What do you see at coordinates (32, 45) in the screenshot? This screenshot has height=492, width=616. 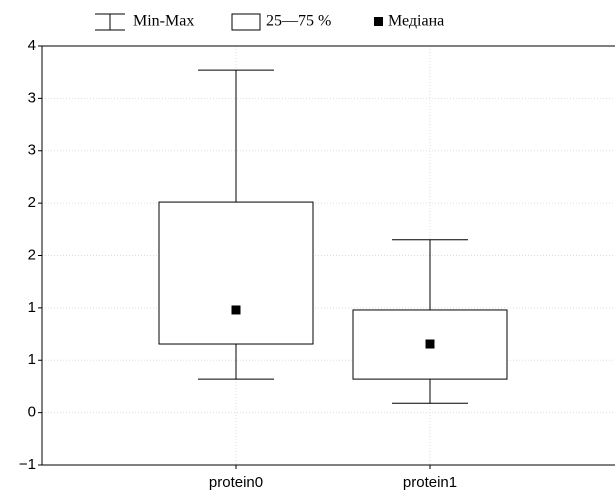 I see `y-tick-label: 4` at bounding box center [32, 45].